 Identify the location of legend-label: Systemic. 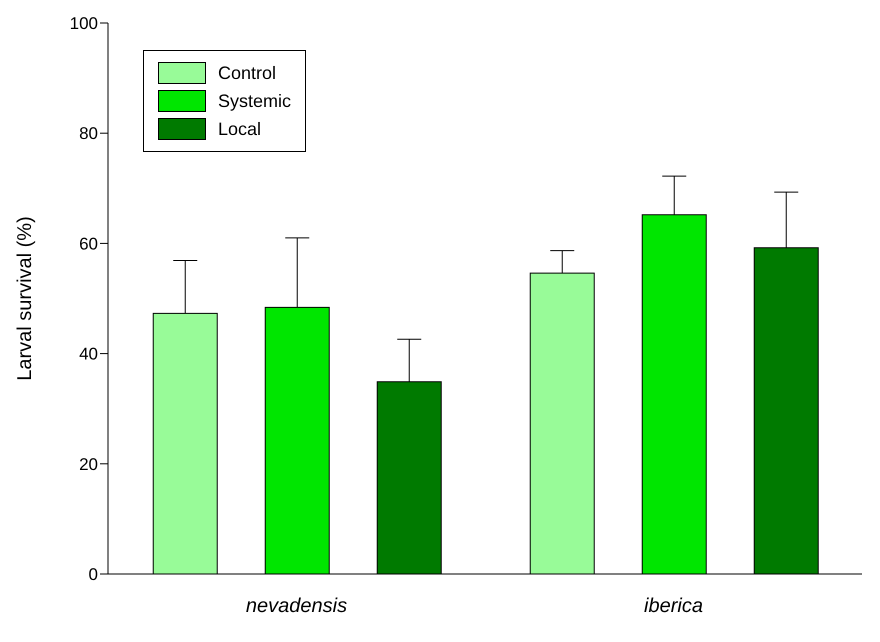
(255, 101).